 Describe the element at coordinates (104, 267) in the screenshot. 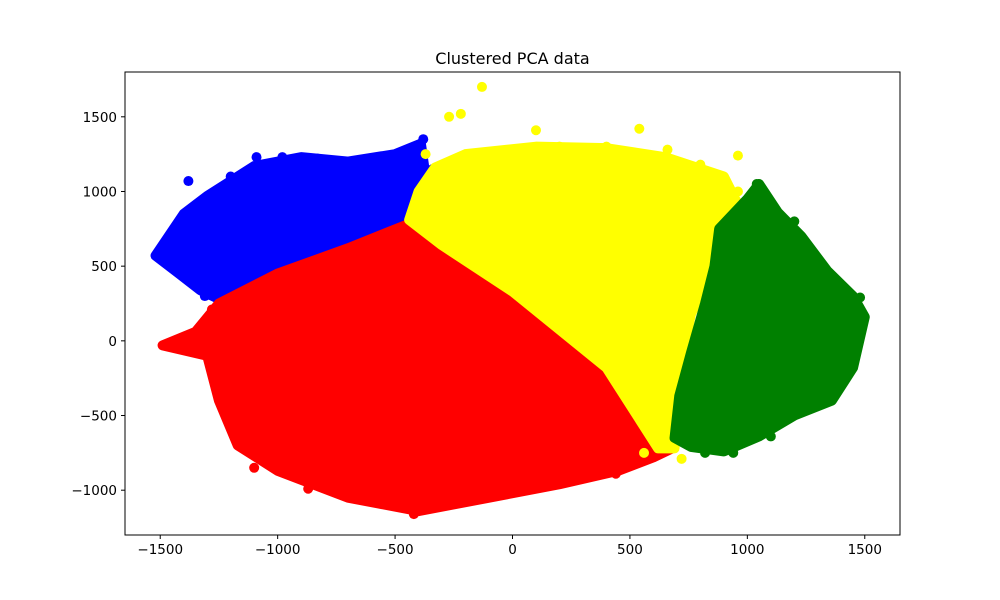

I see `y-tick-label: 500` at that location.